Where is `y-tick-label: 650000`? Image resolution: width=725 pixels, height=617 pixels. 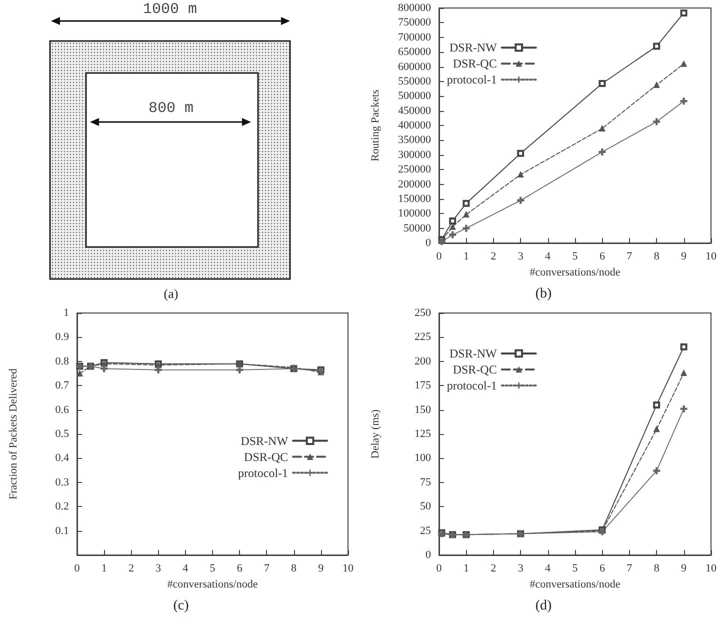 y-tick-label: 650000 is located at coordinates (415, 52).